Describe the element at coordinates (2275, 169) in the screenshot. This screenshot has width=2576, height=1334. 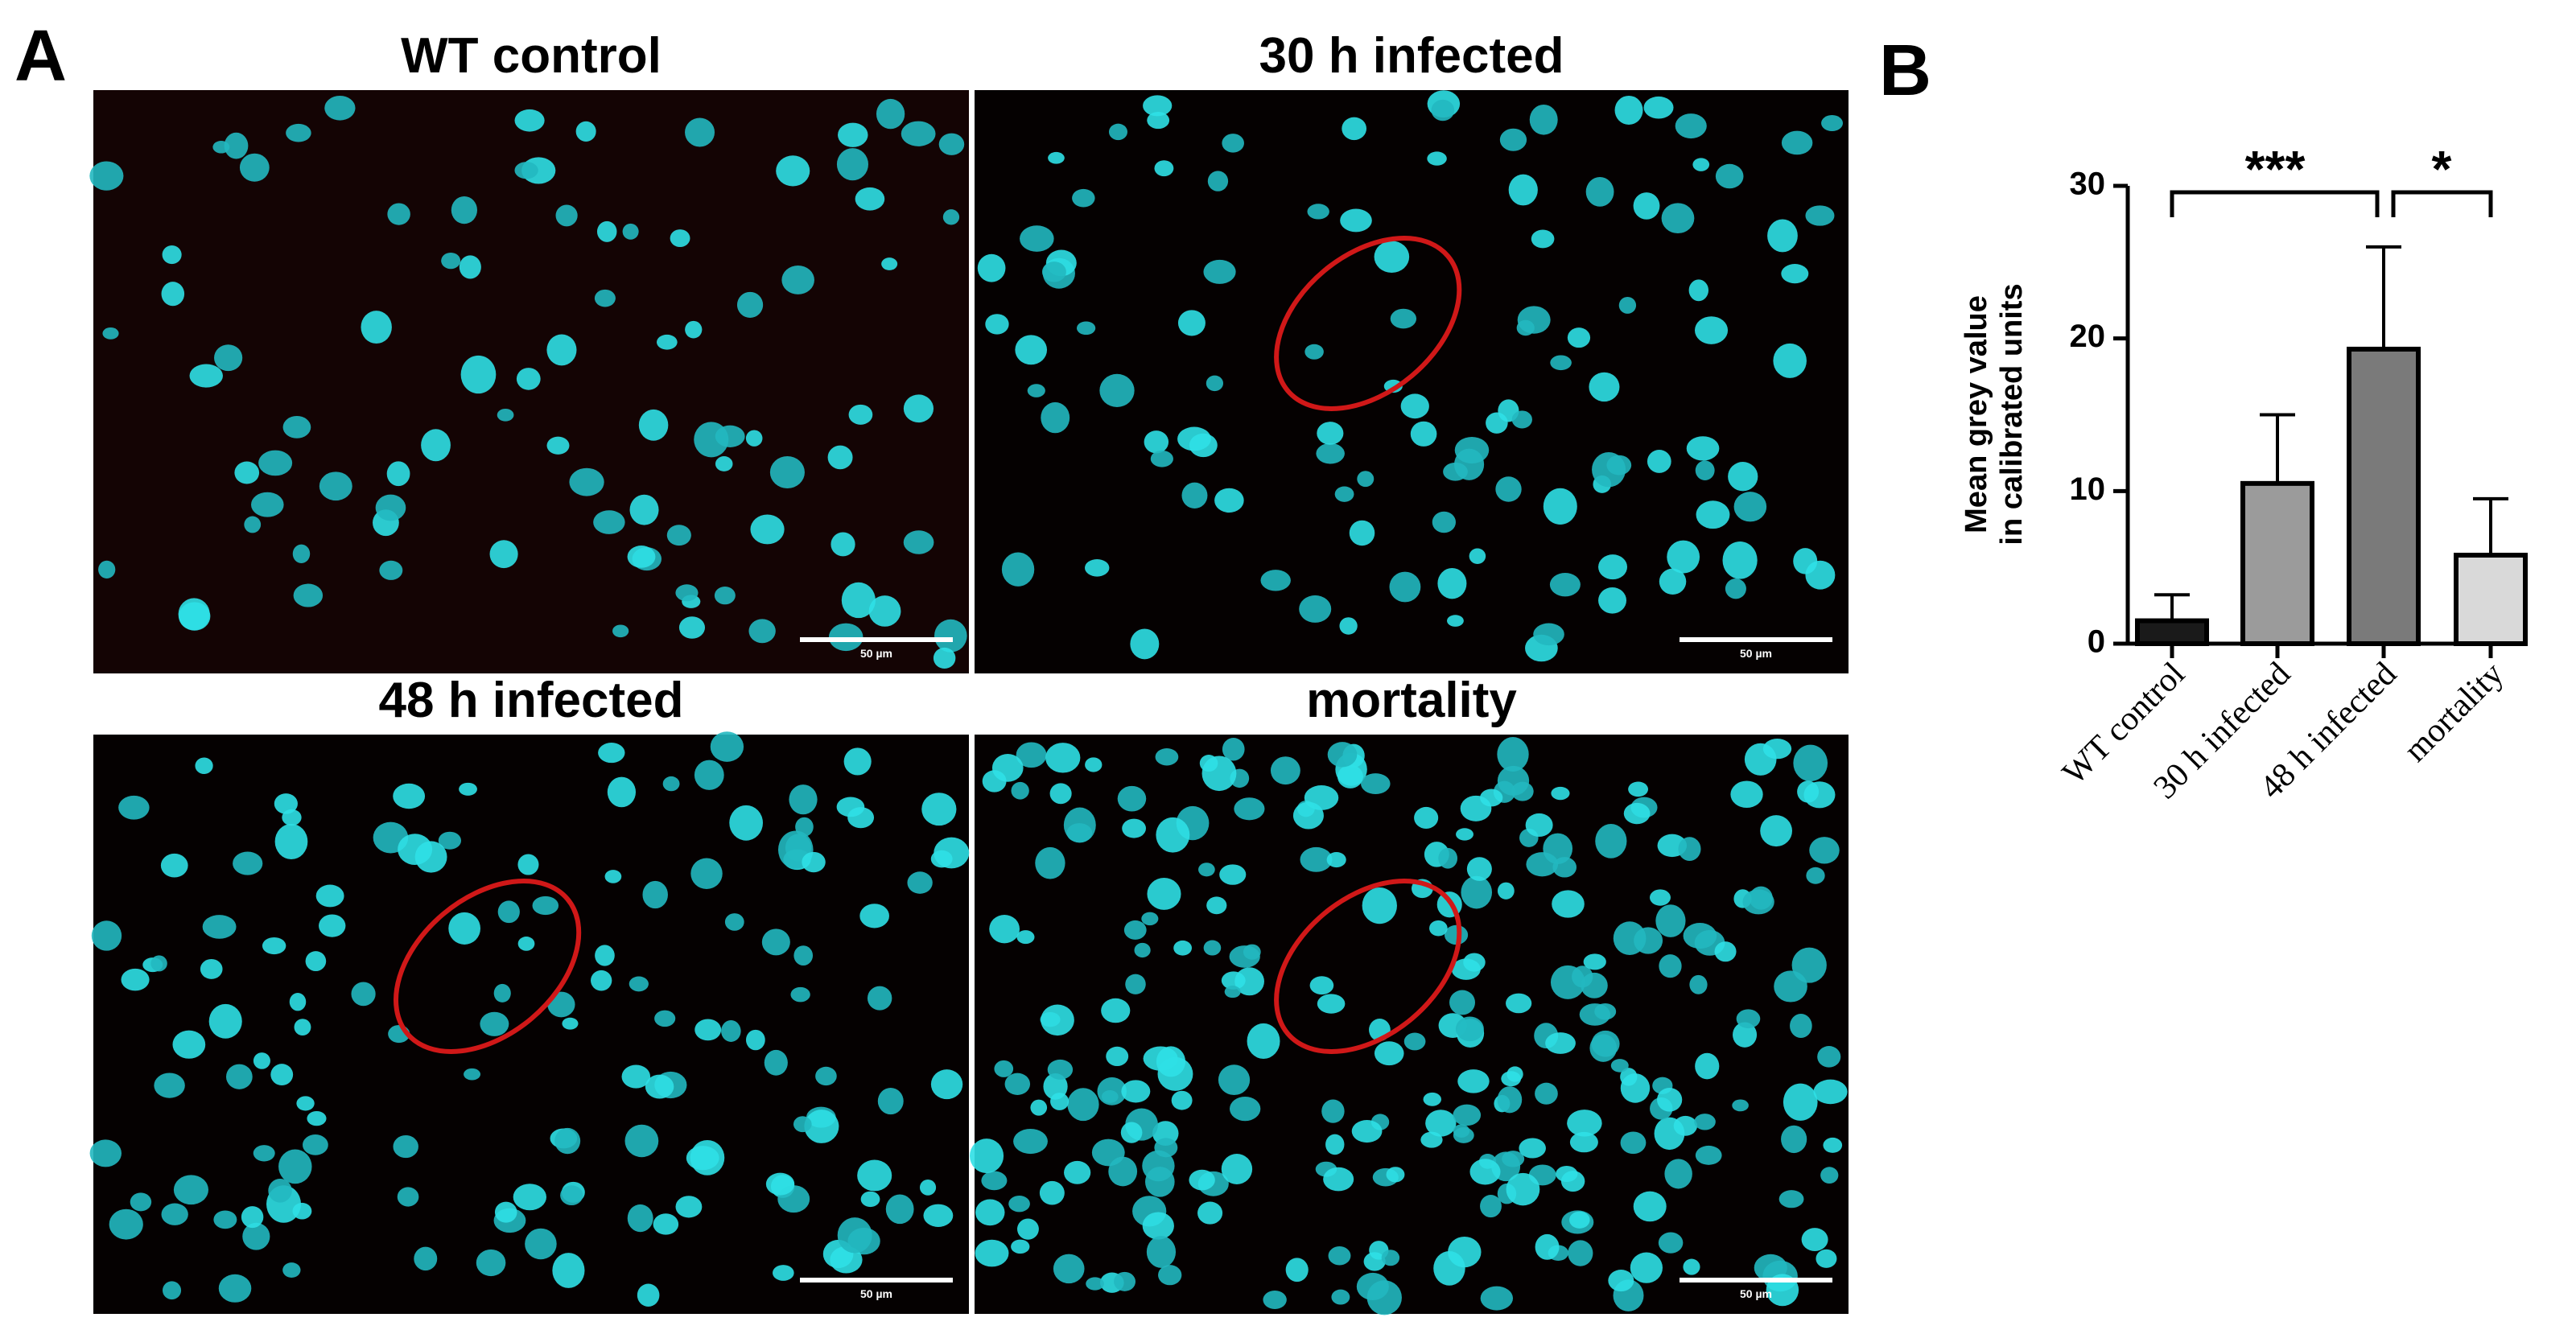
I see `significance-label: ***` at that location.